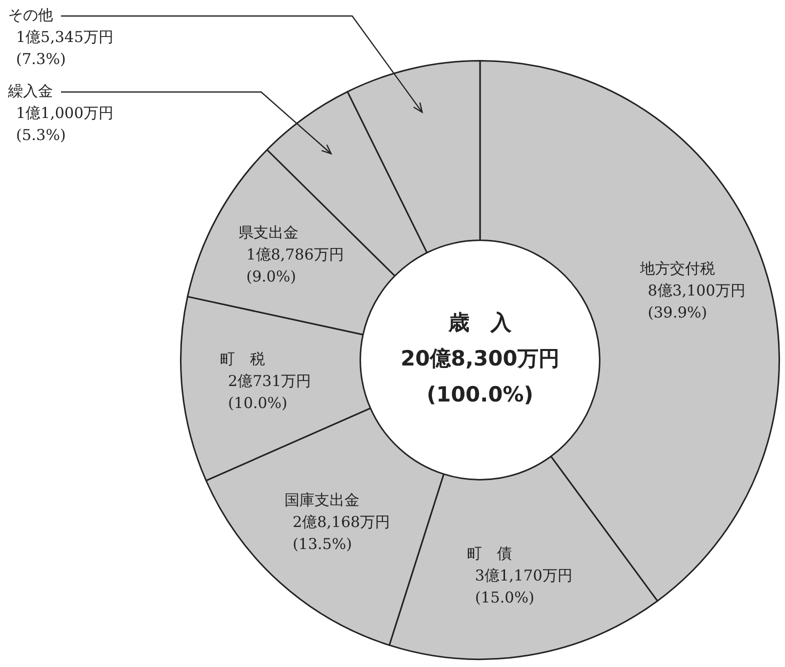 The width and height of the screenshot is (785, 667). What do you see at coordinates (676, 268) in the screenshot?
I see `slice-label: 地方交付税` at bounding box center [676, 268].